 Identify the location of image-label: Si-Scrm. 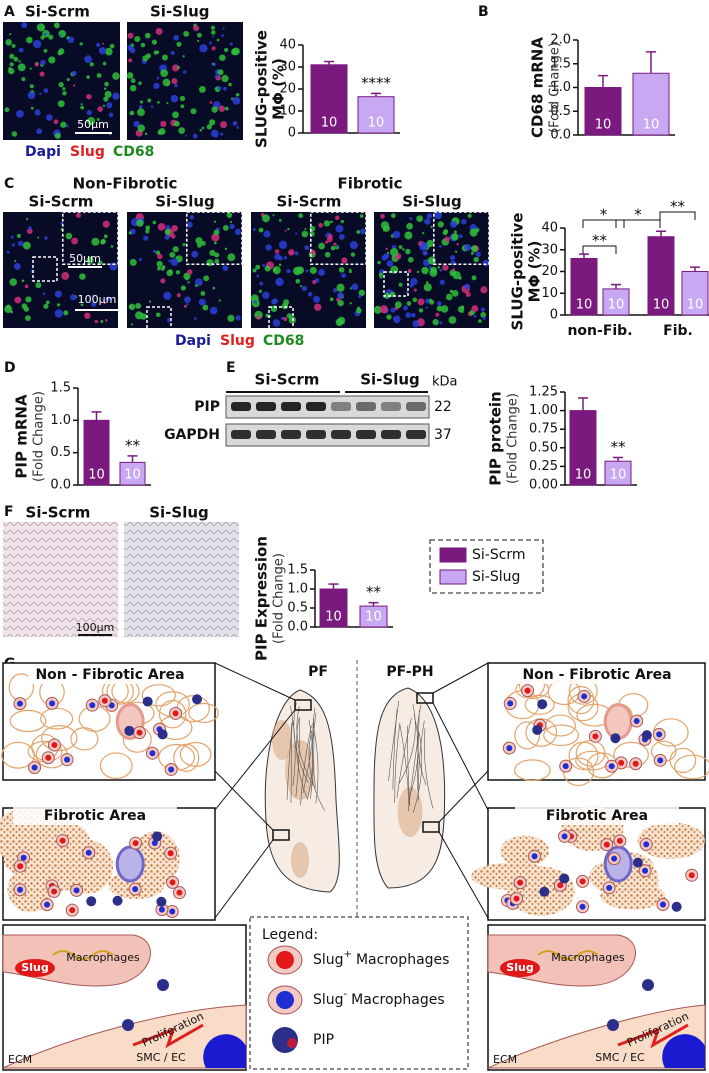
(61, 202).